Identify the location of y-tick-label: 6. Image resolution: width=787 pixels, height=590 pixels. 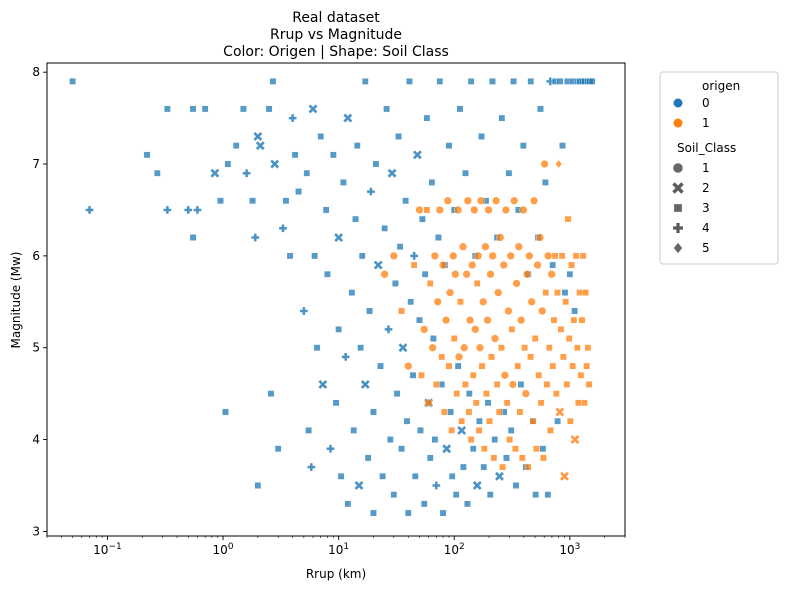
(36, 256).